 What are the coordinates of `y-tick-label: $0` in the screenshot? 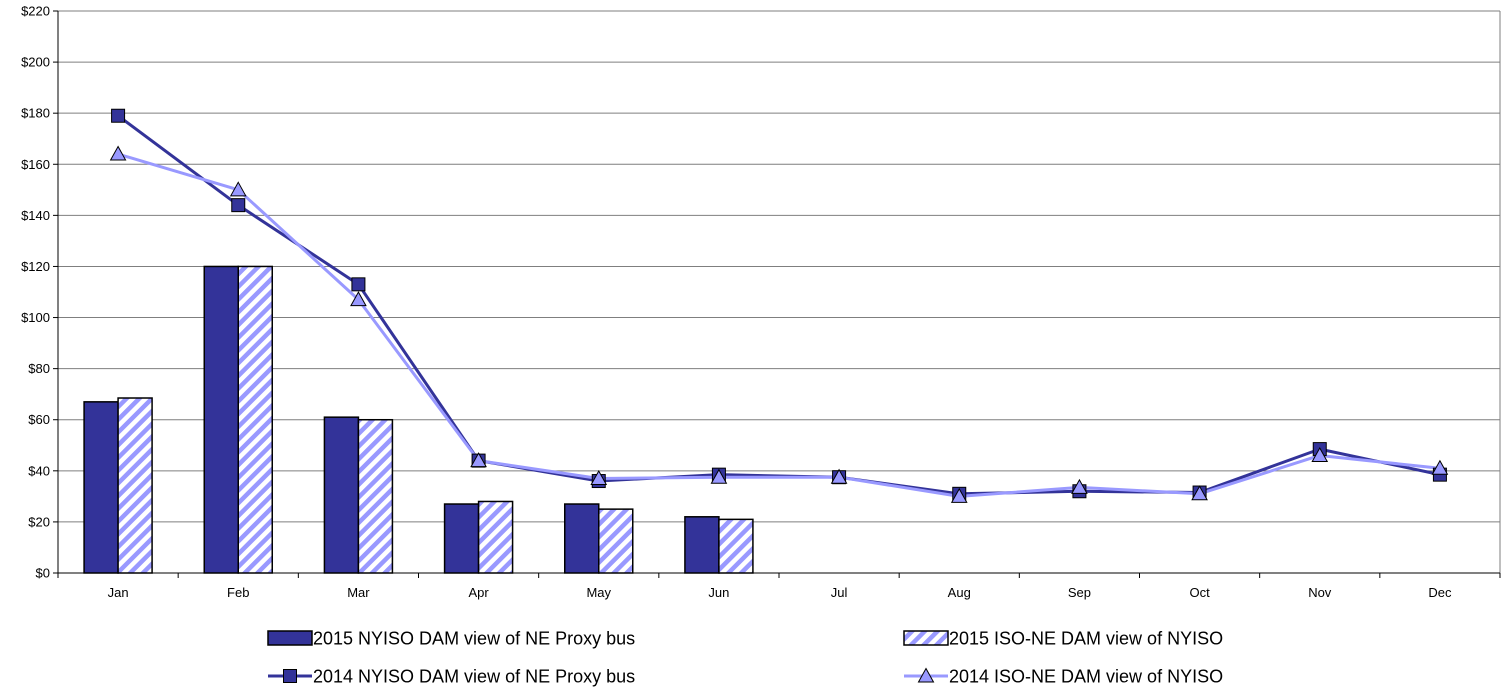 It's located at (43, 573).